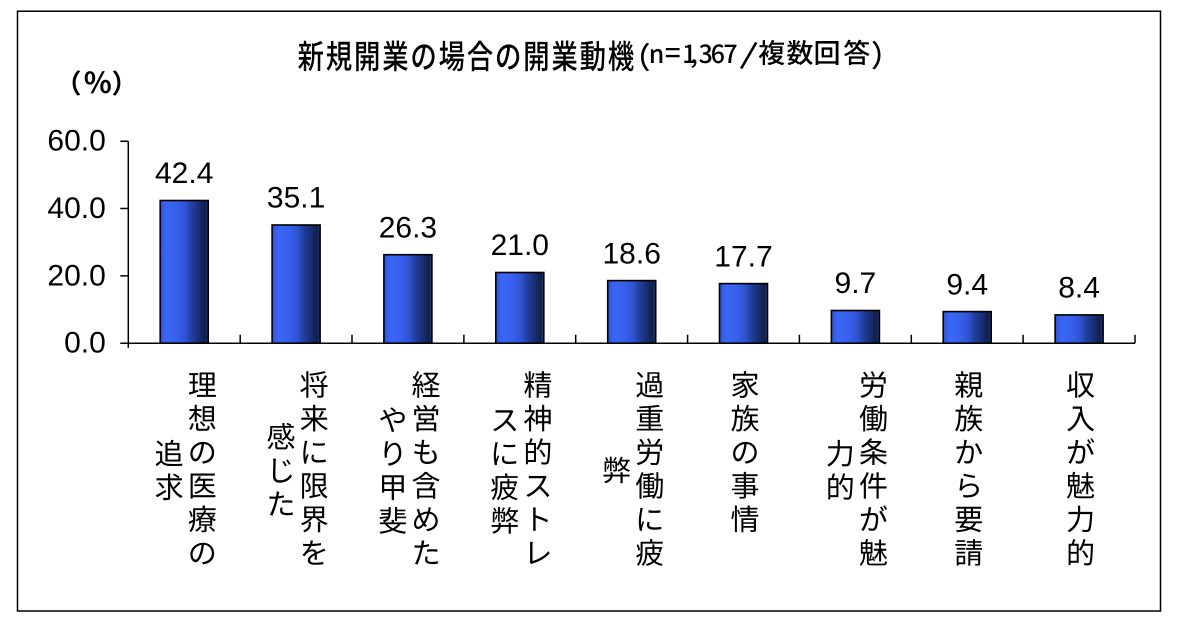 The image size is (1177, 625). Describe the element at coordinates (76, 141) in the screenshot. I see `svg-text: 60.0` at that location.